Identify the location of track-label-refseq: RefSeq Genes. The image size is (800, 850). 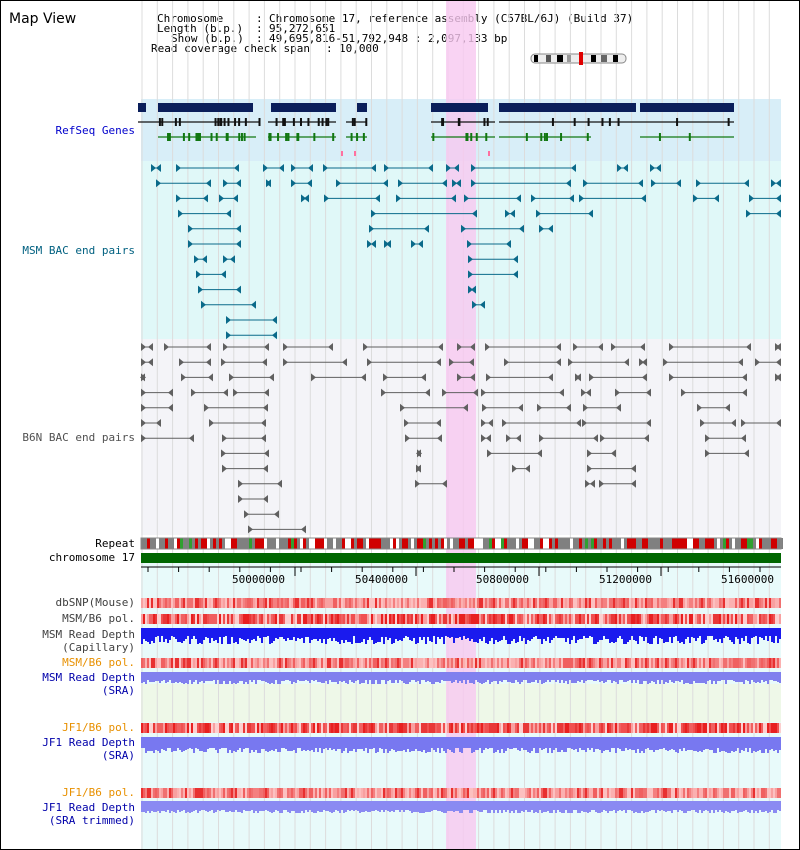
(95, 130).